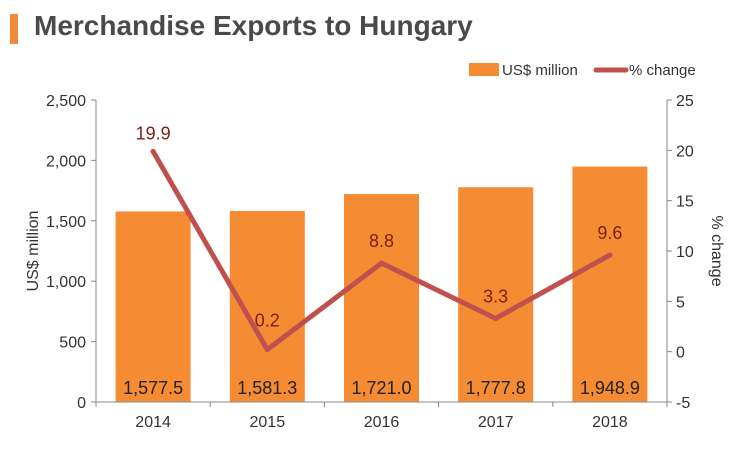 The height and width of the screenshot is (450, 736). What do you see at coordinates (683, 403) in the screenshot?
I see `y2-tick-label: -5` at bounding box center [683, 403].